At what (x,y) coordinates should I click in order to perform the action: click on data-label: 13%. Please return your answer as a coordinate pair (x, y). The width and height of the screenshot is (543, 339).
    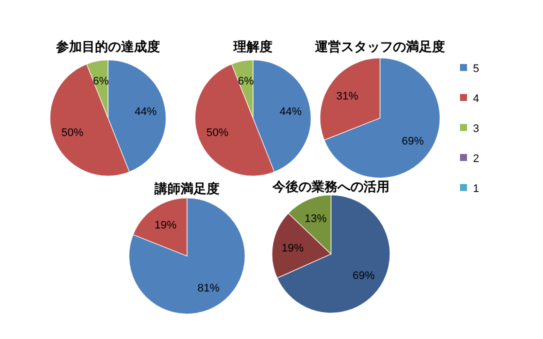
    Looking at the image, I should click on (315, 219).